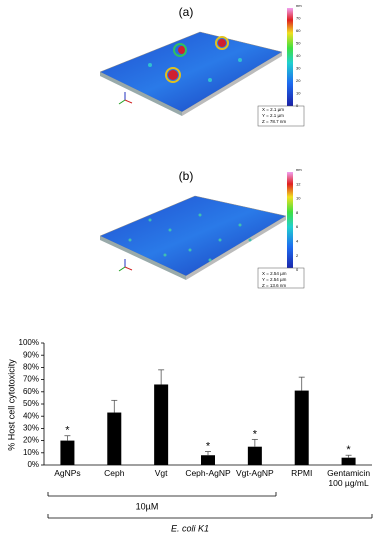 This screenshot has height=550, width=388. Describe the element at coordinates (202, 230) in the screenshot. I see `afm-image-b` at that location.